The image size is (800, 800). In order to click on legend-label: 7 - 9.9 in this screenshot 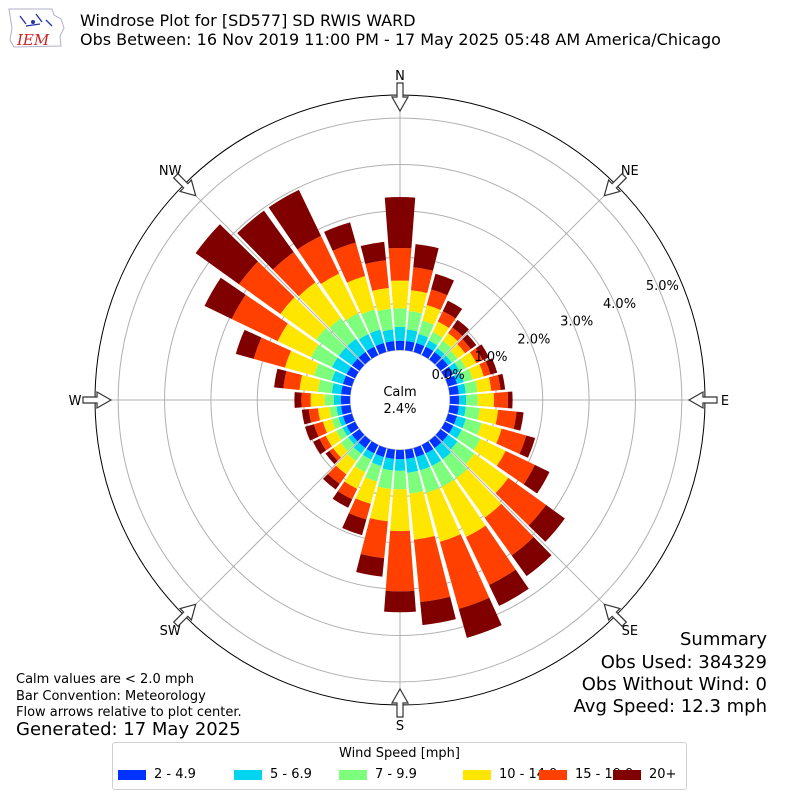, I will do `click(396, 774)`.